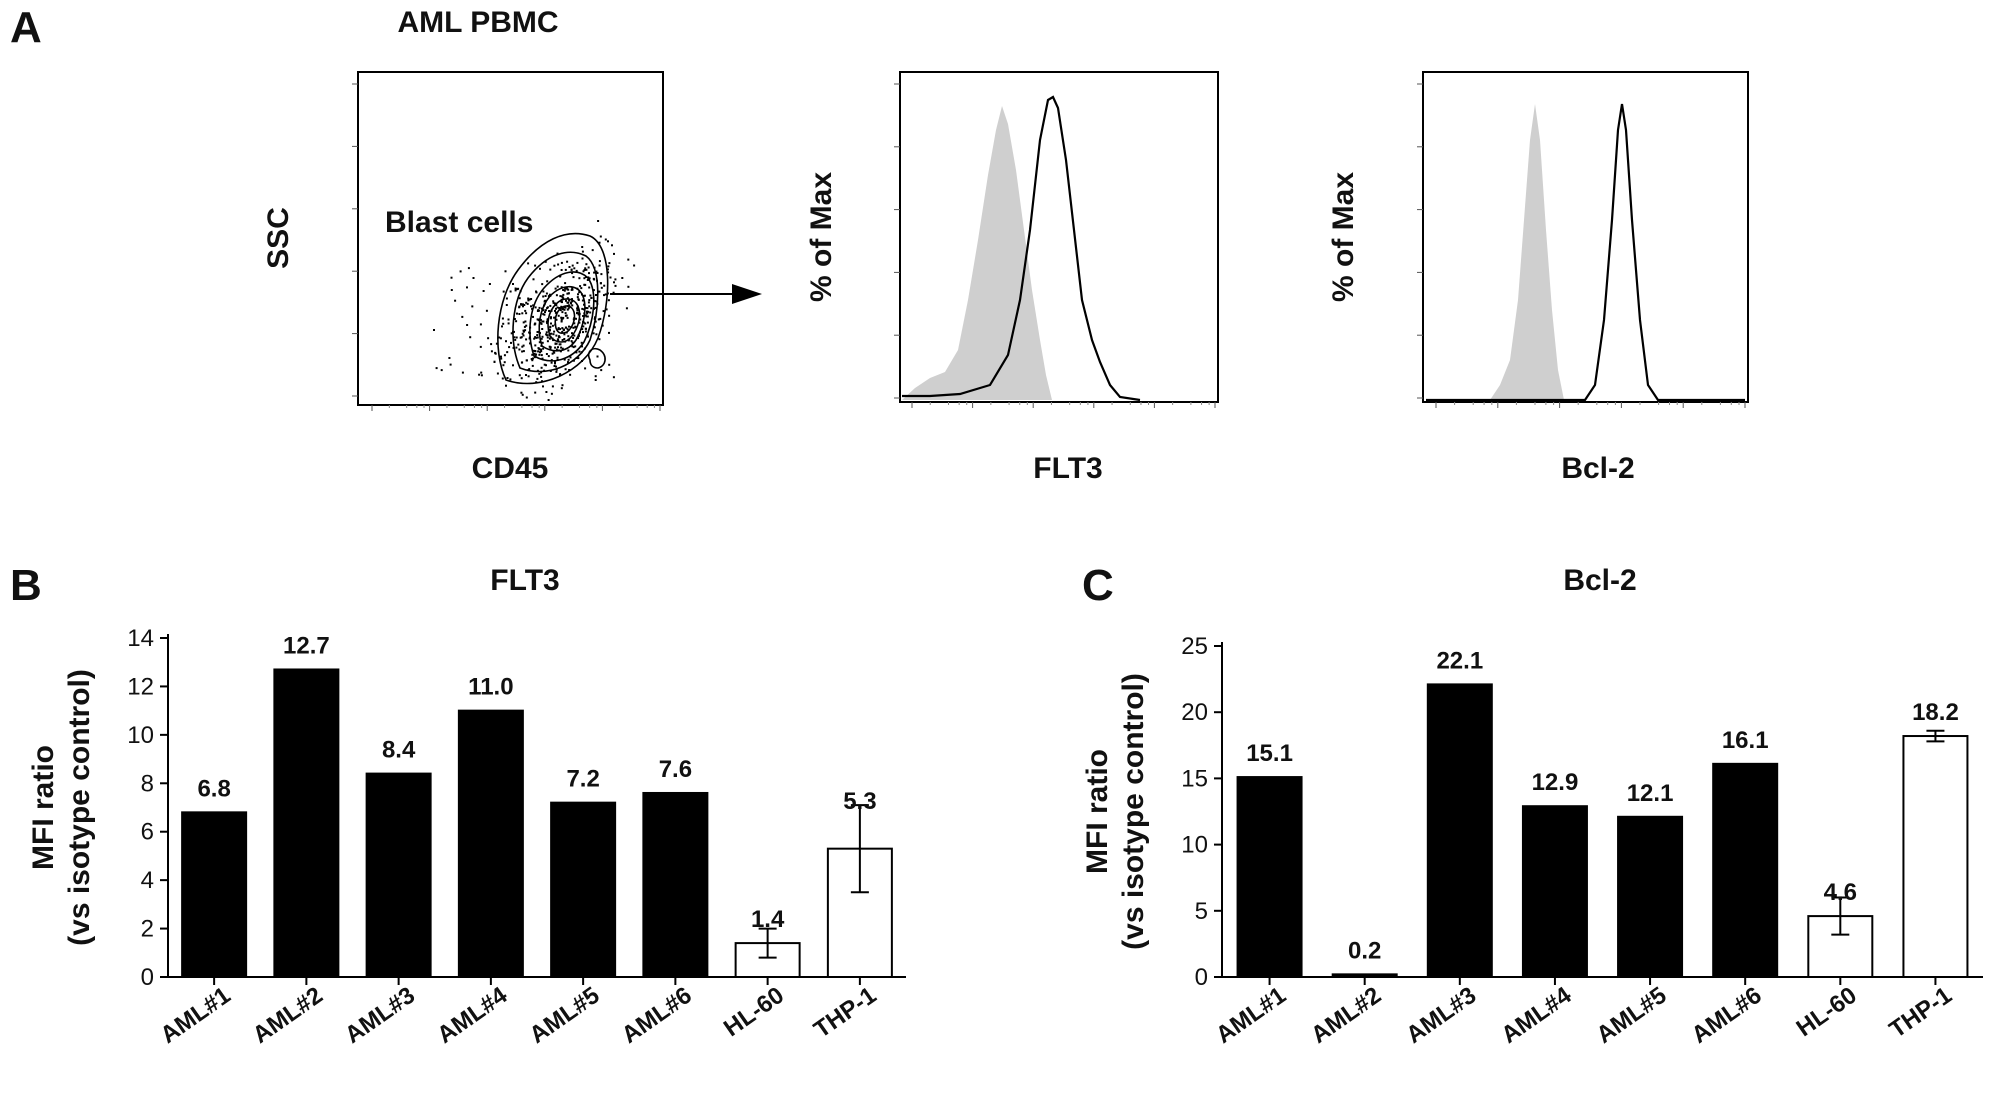  I want to click on category-label: AML#2, so click(1346, 1015).